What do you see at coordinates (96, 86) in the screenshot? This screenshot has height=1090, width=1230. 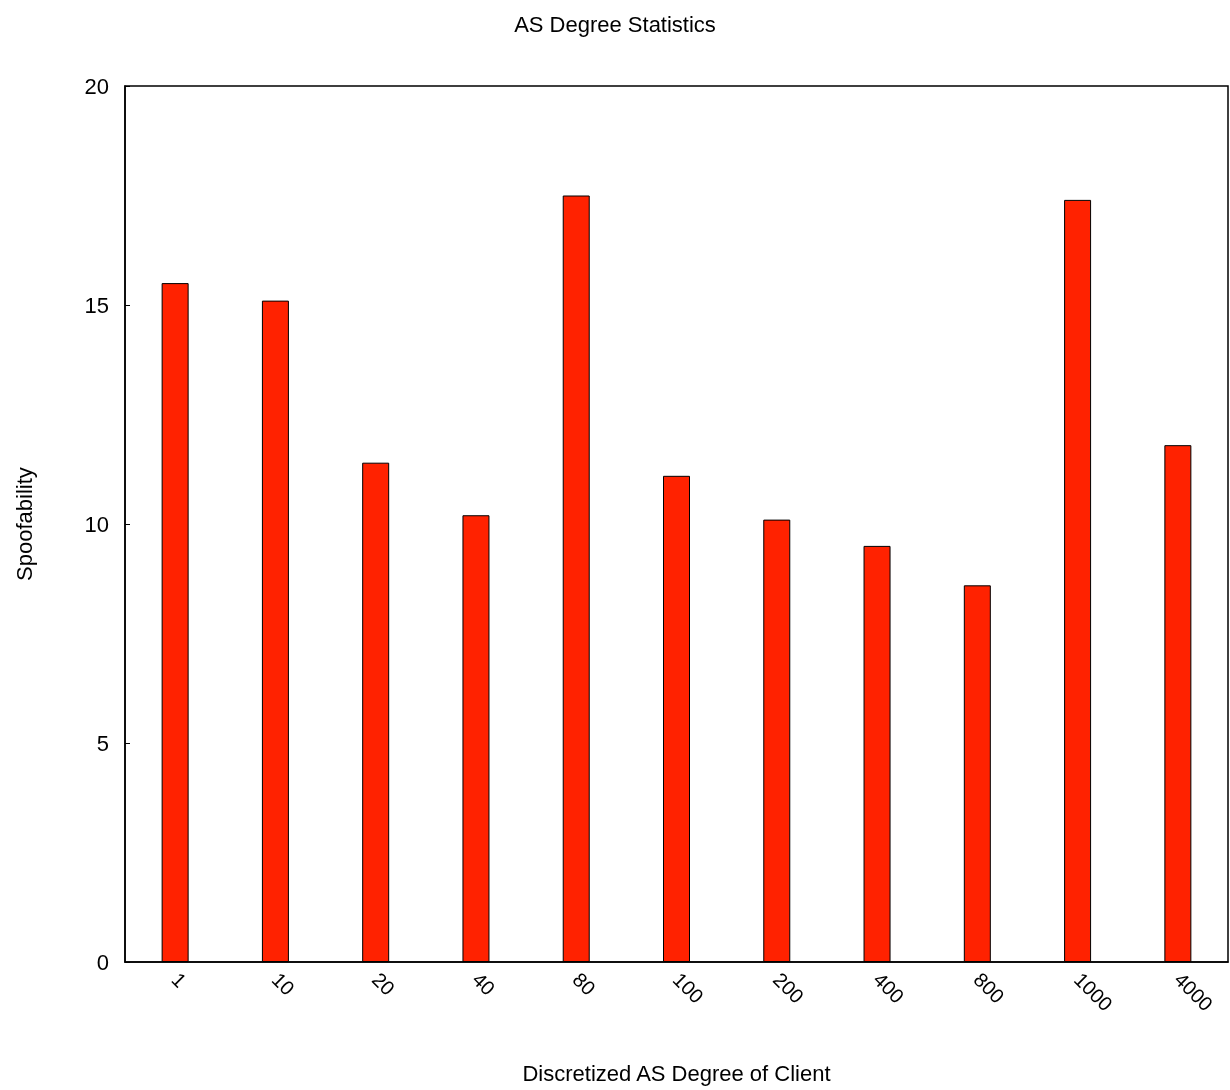 I see `y-tick-label: 20` at bounding box center [96, 86].